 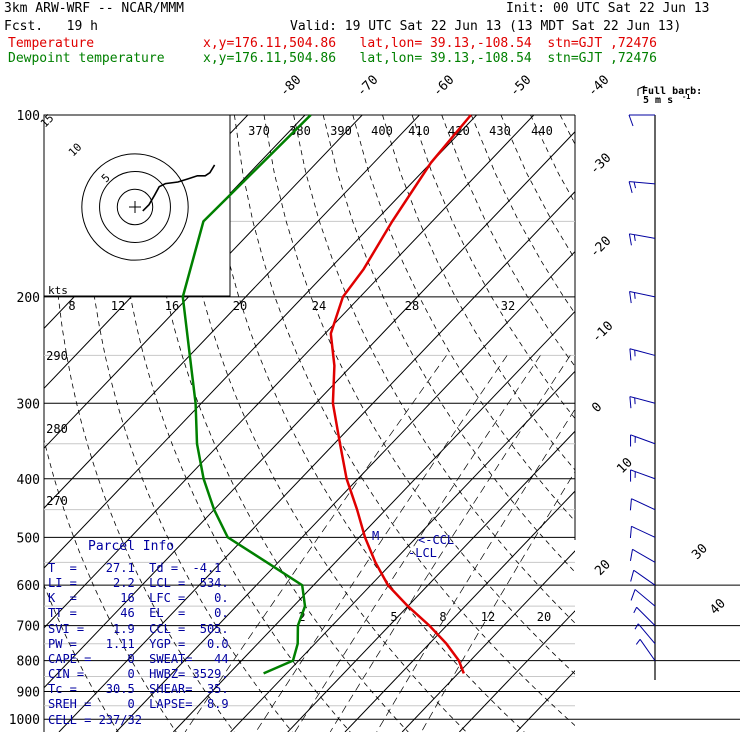 What do you see at coordinates (138, 583) in the screenshot?
I see `parcel-row: LI = 2.2 LCL = 534.` at bounding box center [138, 583].